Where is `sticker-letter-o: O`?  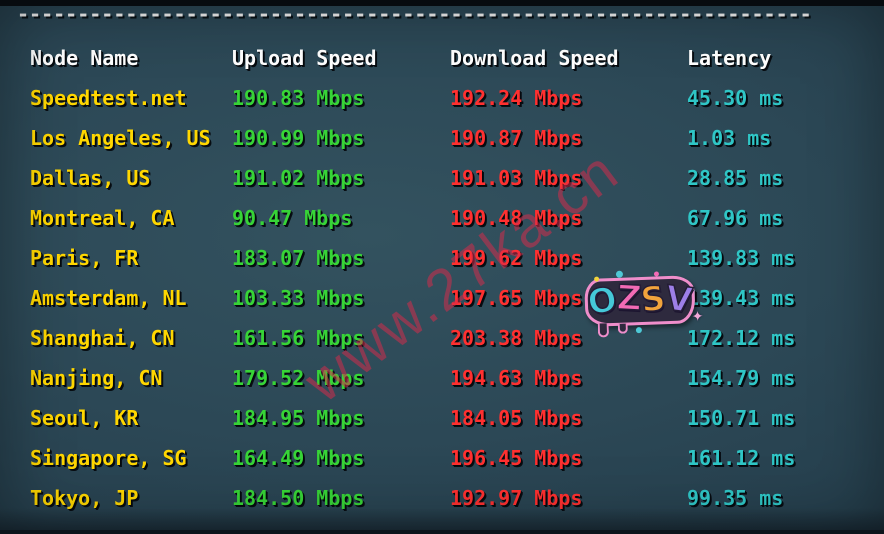
sticker-letter-o: O is located at coordinates (602, 301).